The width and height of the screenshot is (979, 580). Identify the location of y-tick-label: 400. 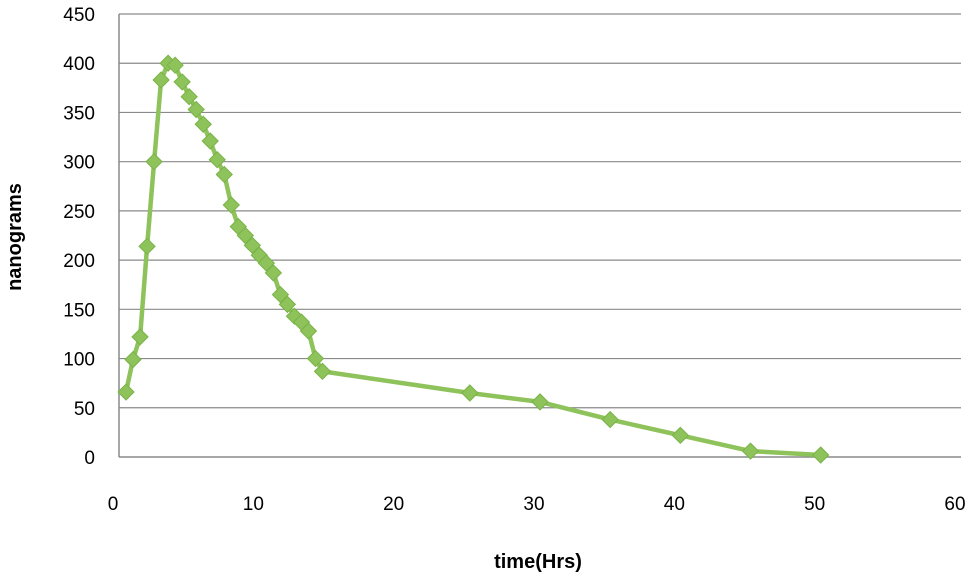
(79, 64).